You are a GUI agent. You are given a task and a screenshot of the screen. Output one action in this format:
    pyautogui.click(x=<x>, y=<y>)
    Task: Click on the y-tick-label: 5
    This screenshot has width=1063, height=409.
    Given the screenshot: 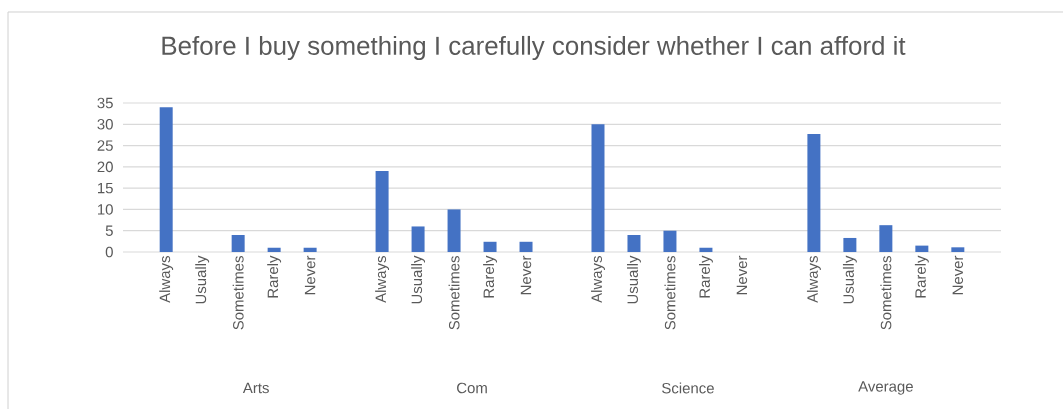 What is the action you would take?
    pyautogui.click(x=109, y=230)
    